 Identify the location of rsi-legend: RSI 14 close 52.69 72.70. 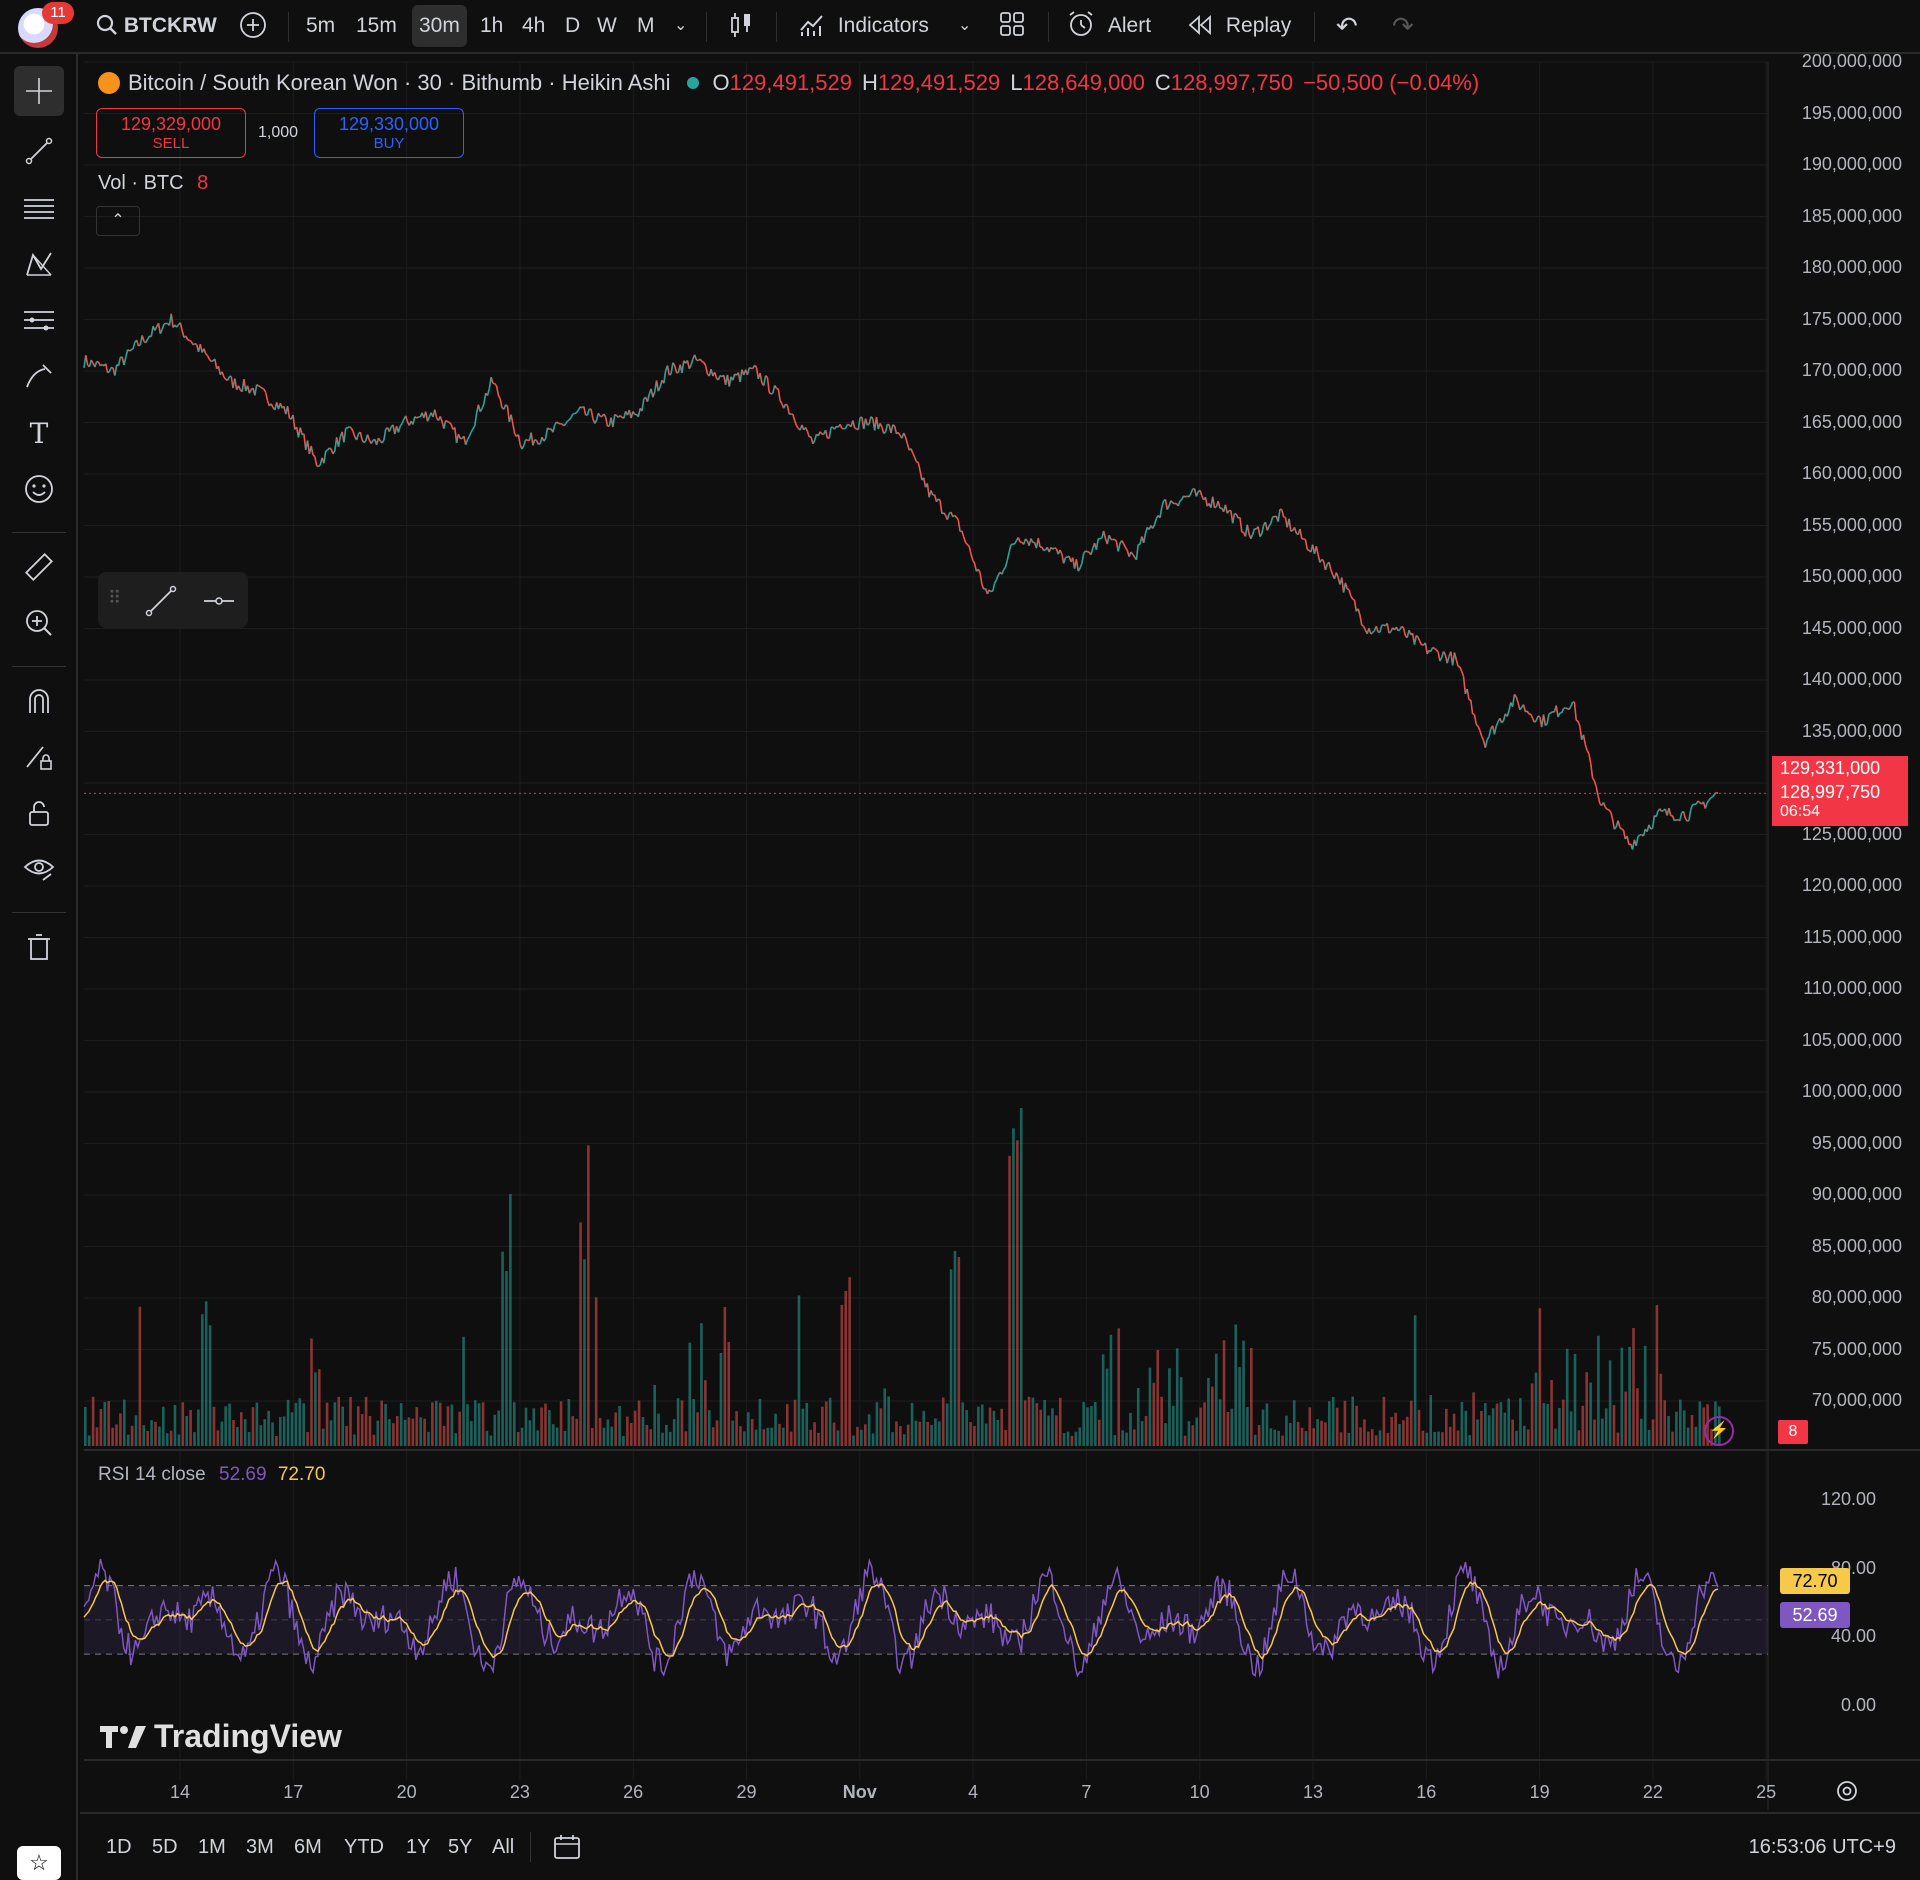
(211, 1475).